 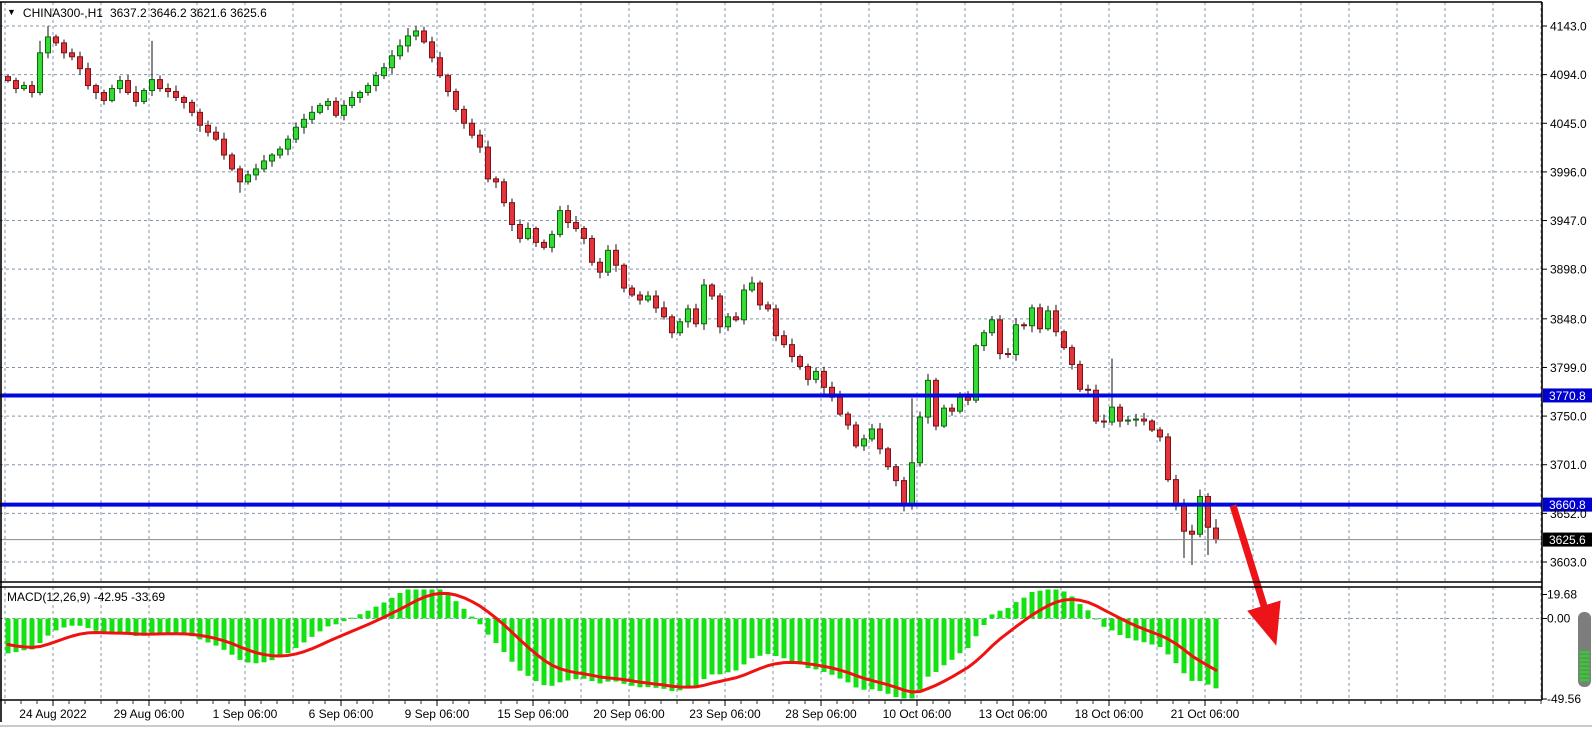 I want to click on scrollbar-thumb, so click(x=1584, y=649).